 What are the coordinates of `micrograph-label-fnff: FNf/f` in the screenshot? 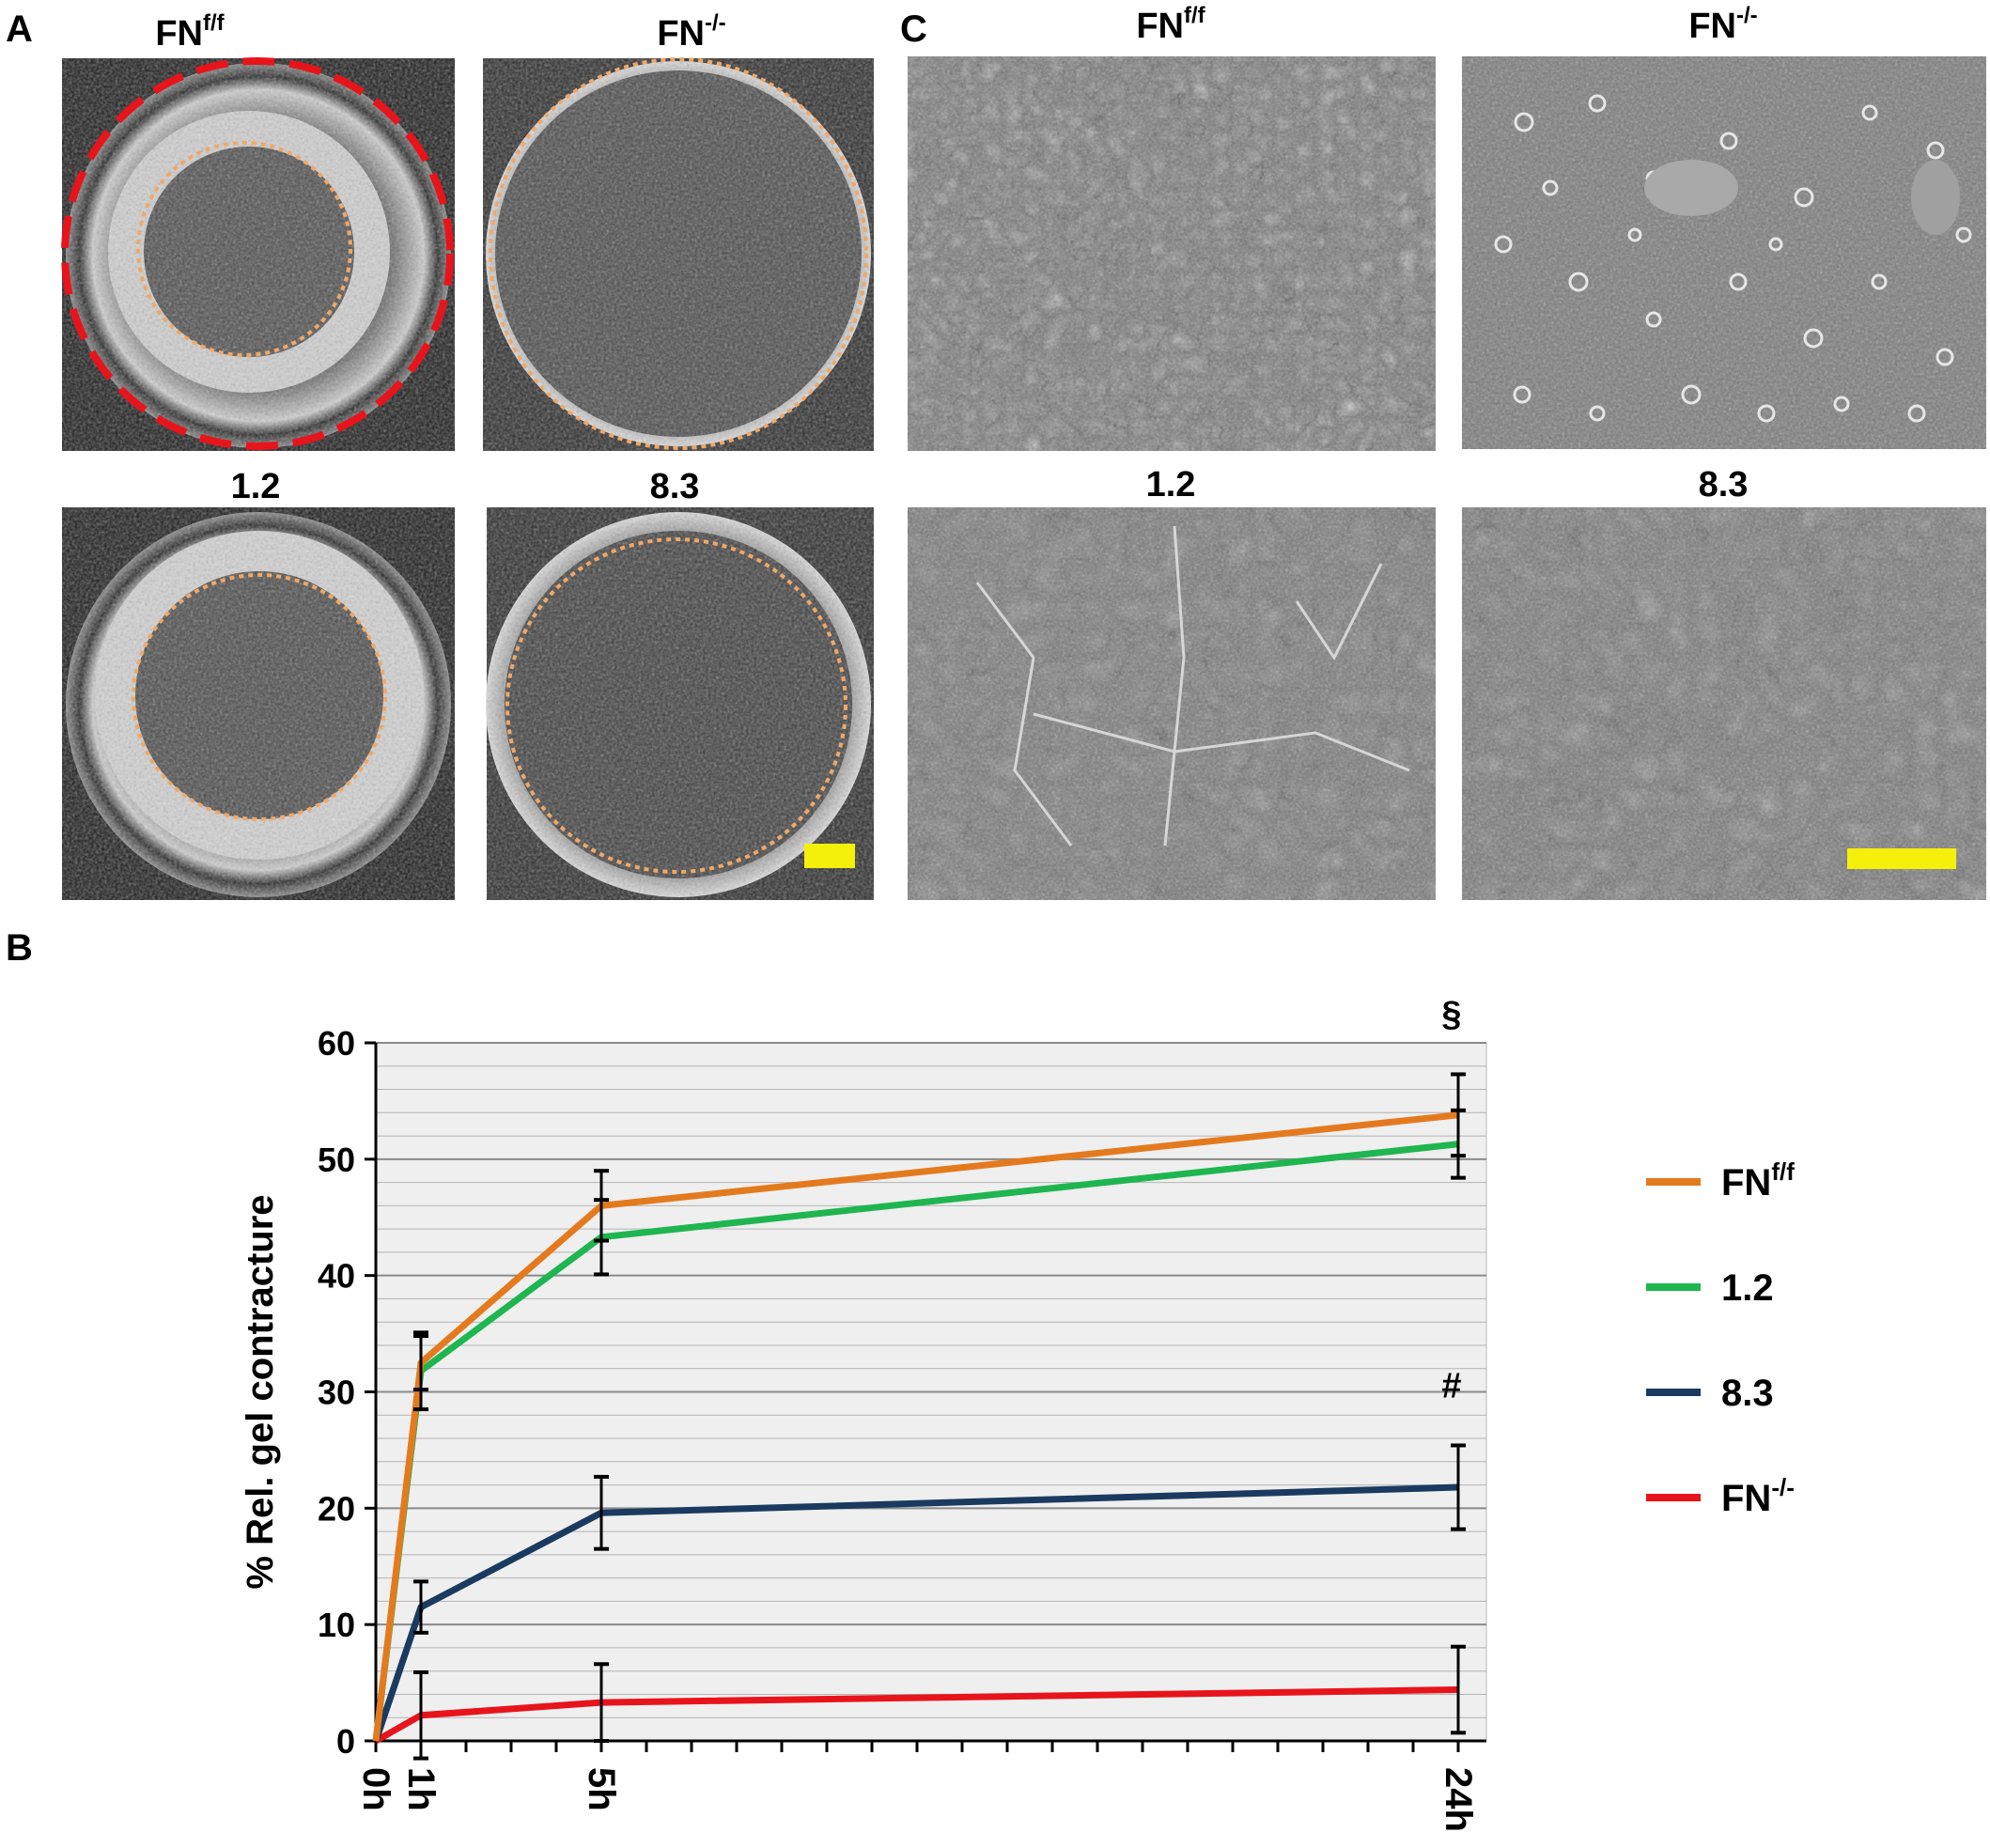 It's located at (1170, 24).